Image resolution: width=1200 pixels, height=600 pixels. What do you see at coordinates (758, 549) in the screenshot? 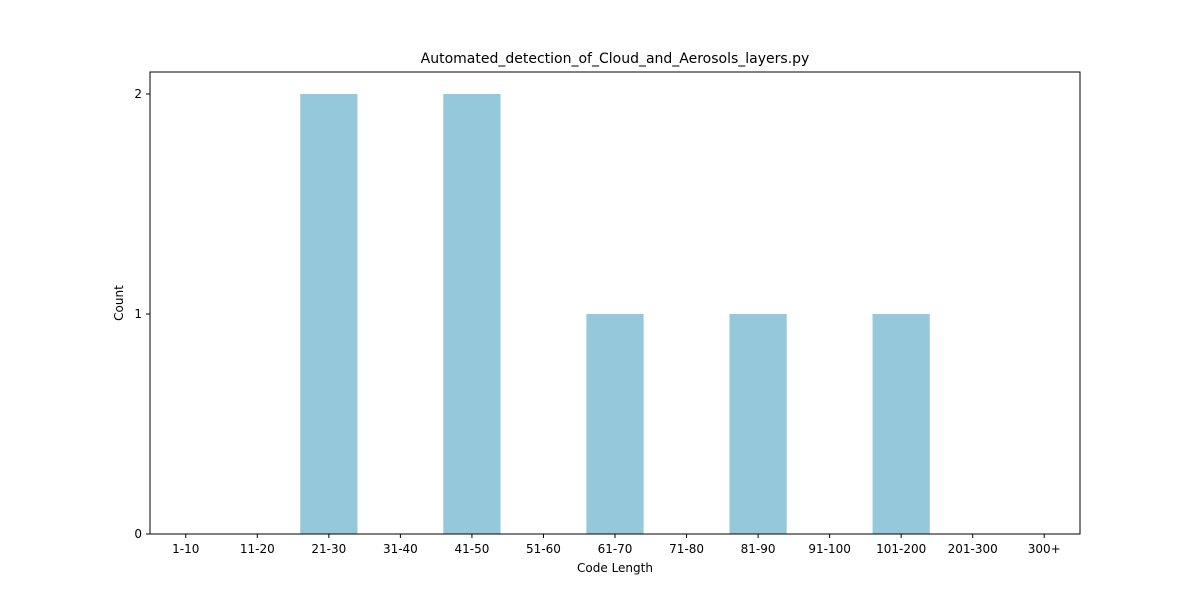
I see `x-tick-label: 81-90` at bounding box center [758, 549].